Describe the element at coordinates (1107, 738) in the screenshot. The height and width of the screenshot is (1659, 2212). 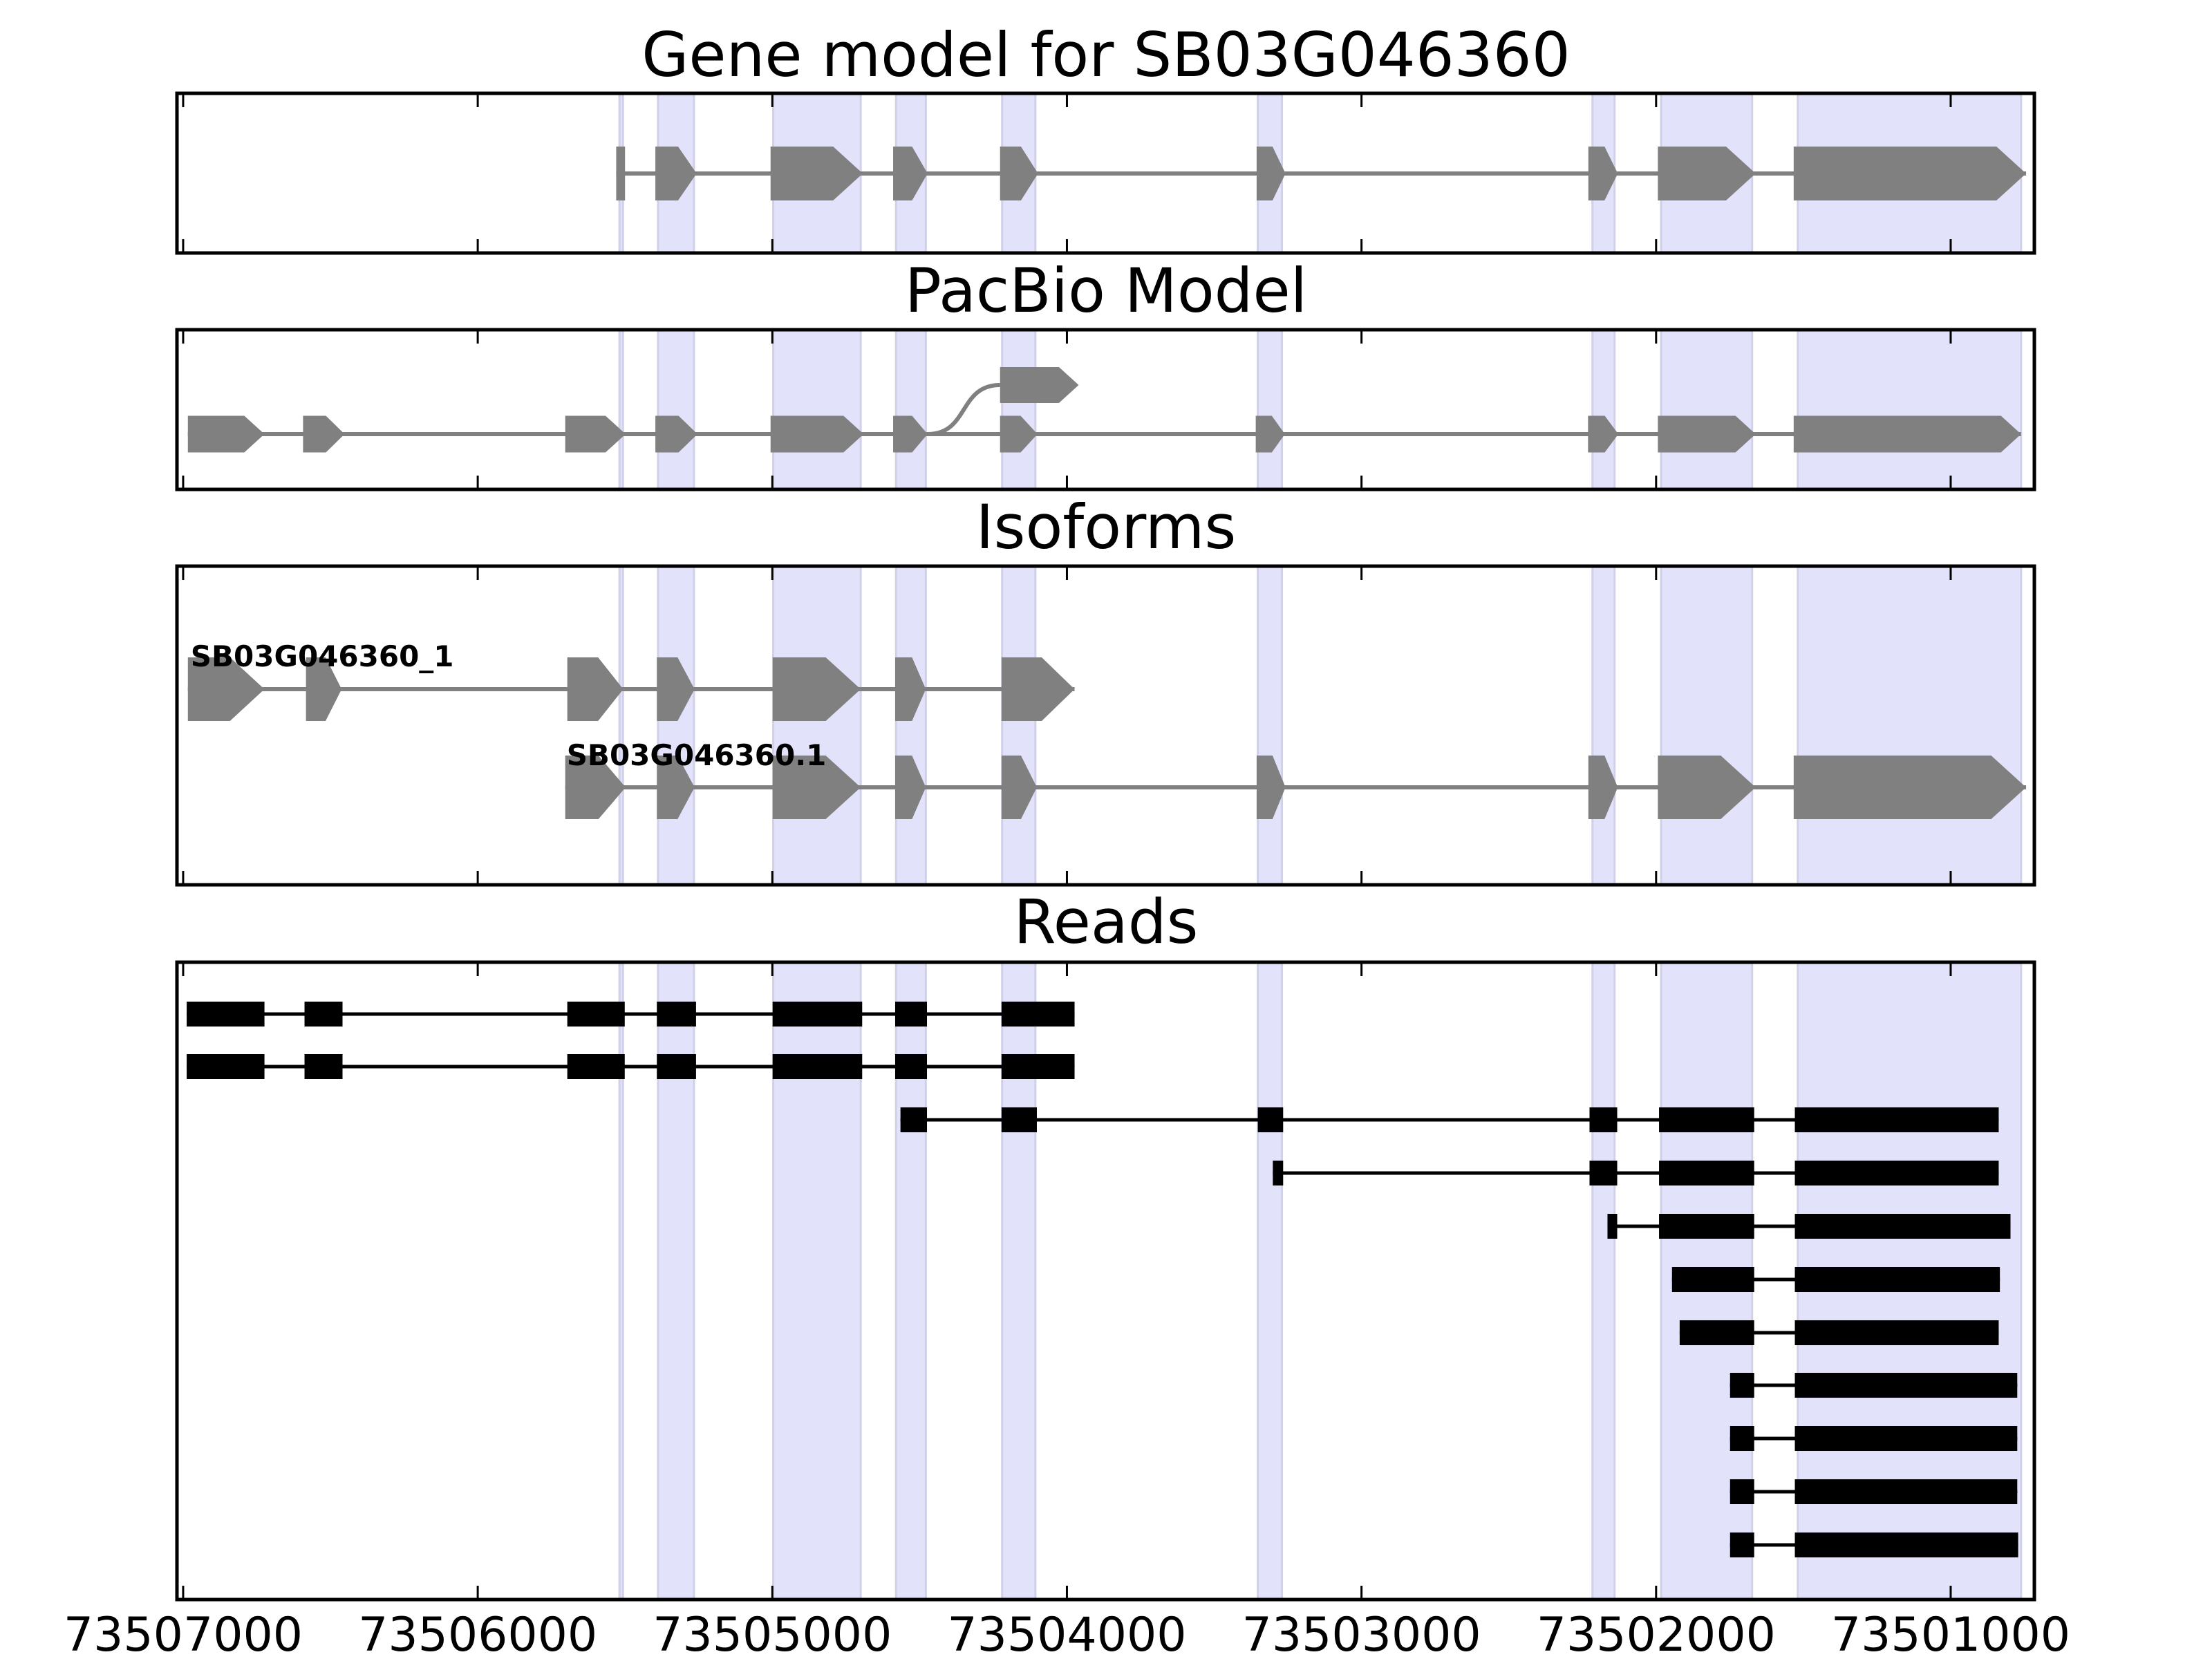
I see `isoform-tracks` at that location.